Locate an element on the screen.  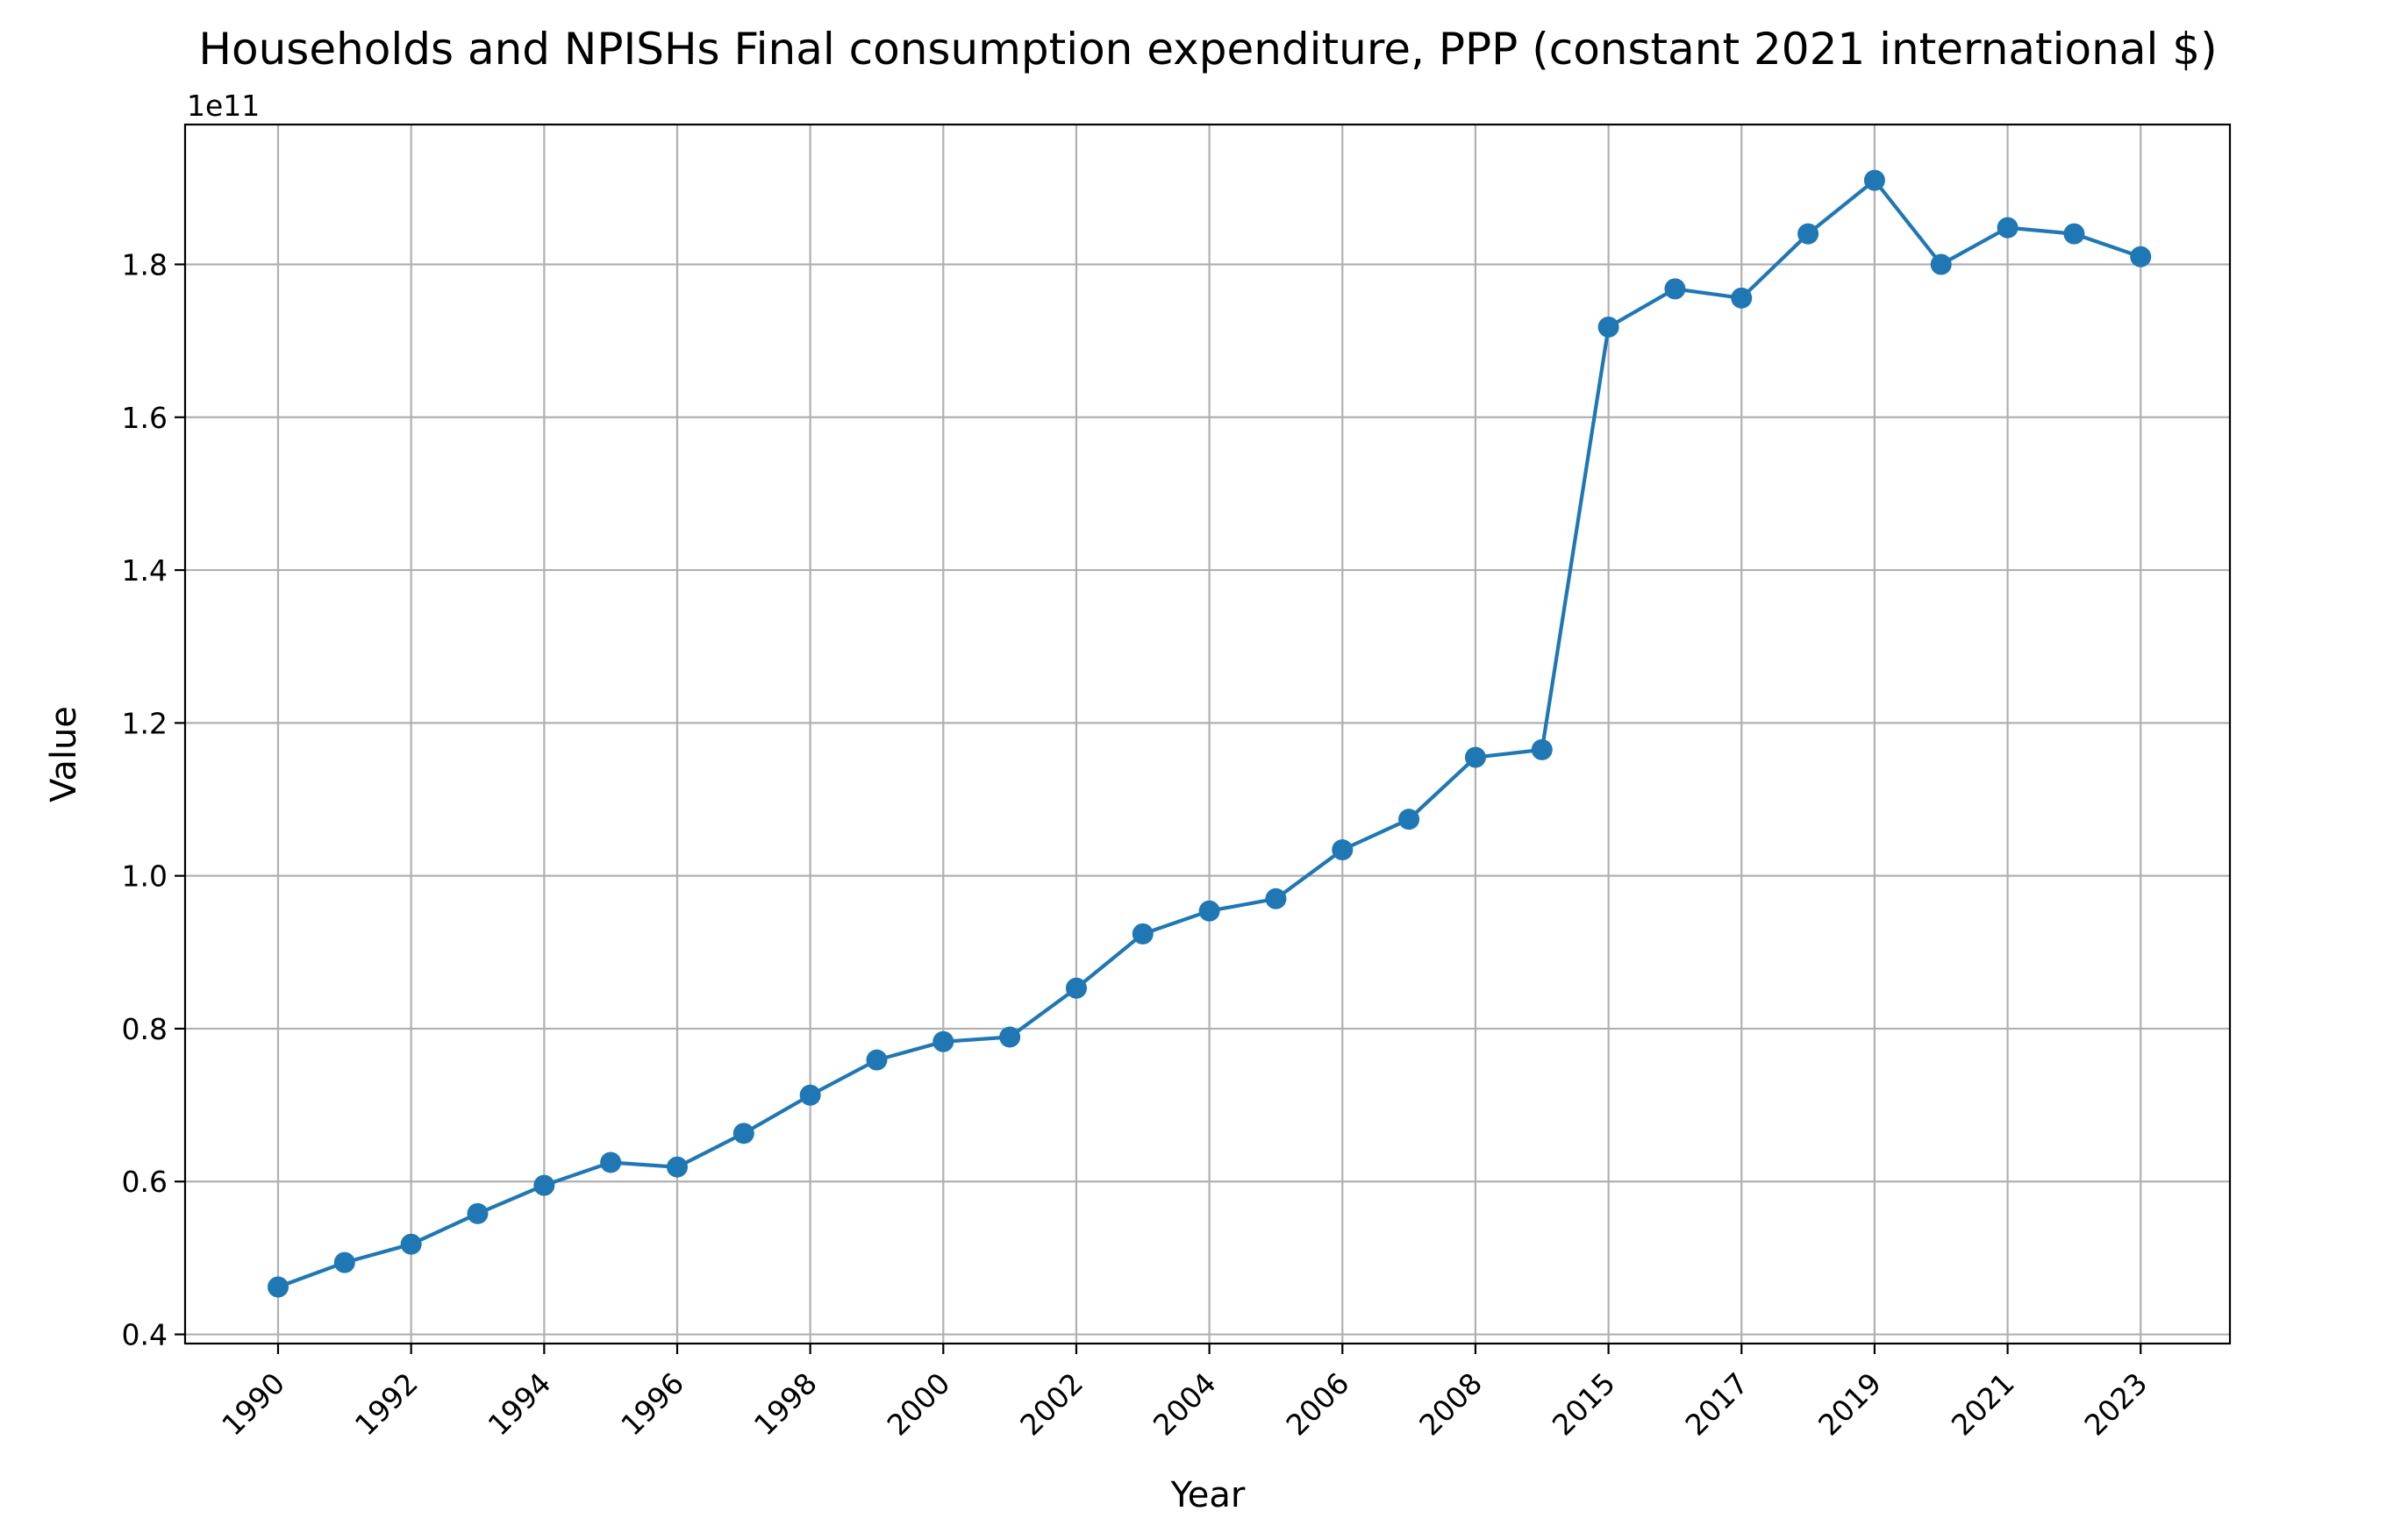
x-tick-label: 1994 is located at coordinates (520, 1404).